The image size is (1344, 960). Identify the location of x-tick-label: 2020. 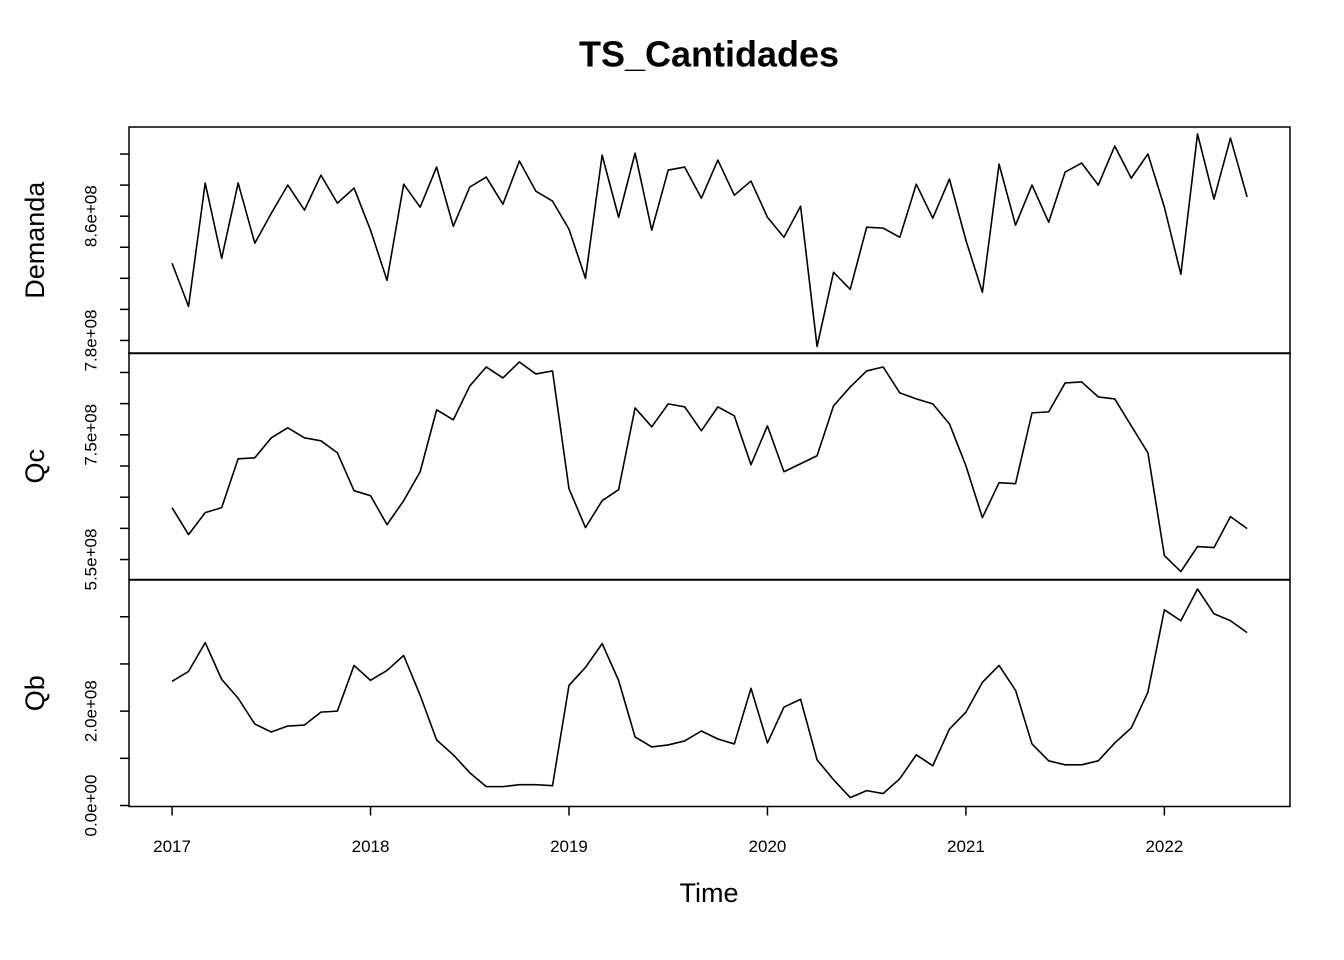
(768, 846).